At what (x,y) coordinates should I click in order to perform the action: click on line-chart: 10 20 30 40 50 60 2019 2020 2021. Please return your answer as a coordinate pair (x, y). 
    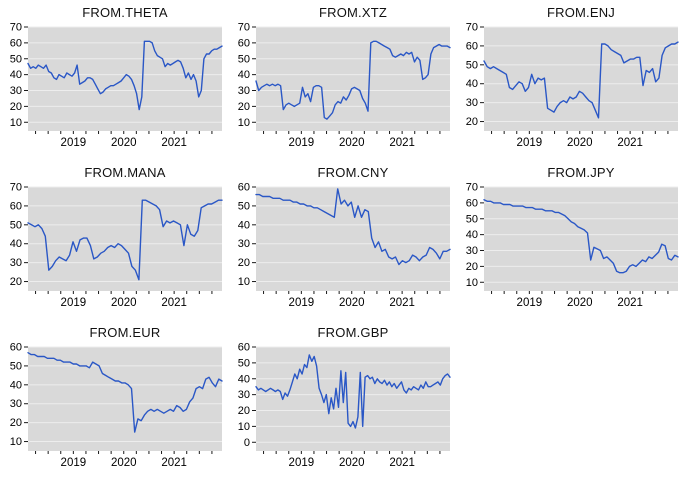
    Looking at the image, I should click on (116, 405).